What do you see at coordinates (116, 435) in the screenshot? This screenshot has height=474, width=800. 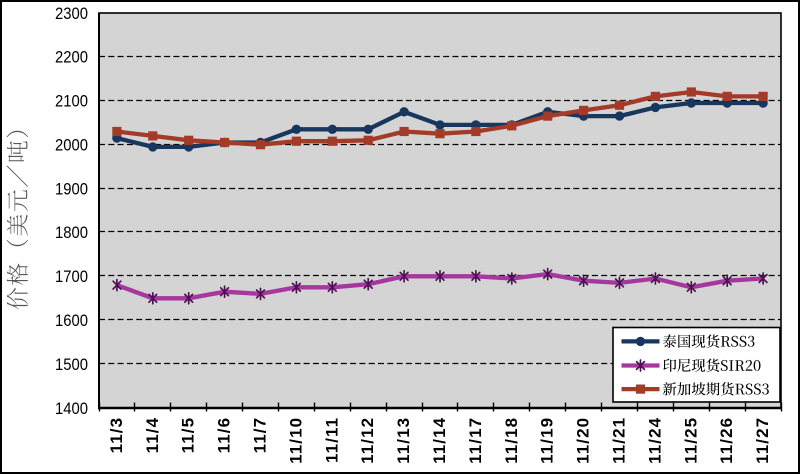 I see `svg-text: 11/3` at bounding box center [116, 435].